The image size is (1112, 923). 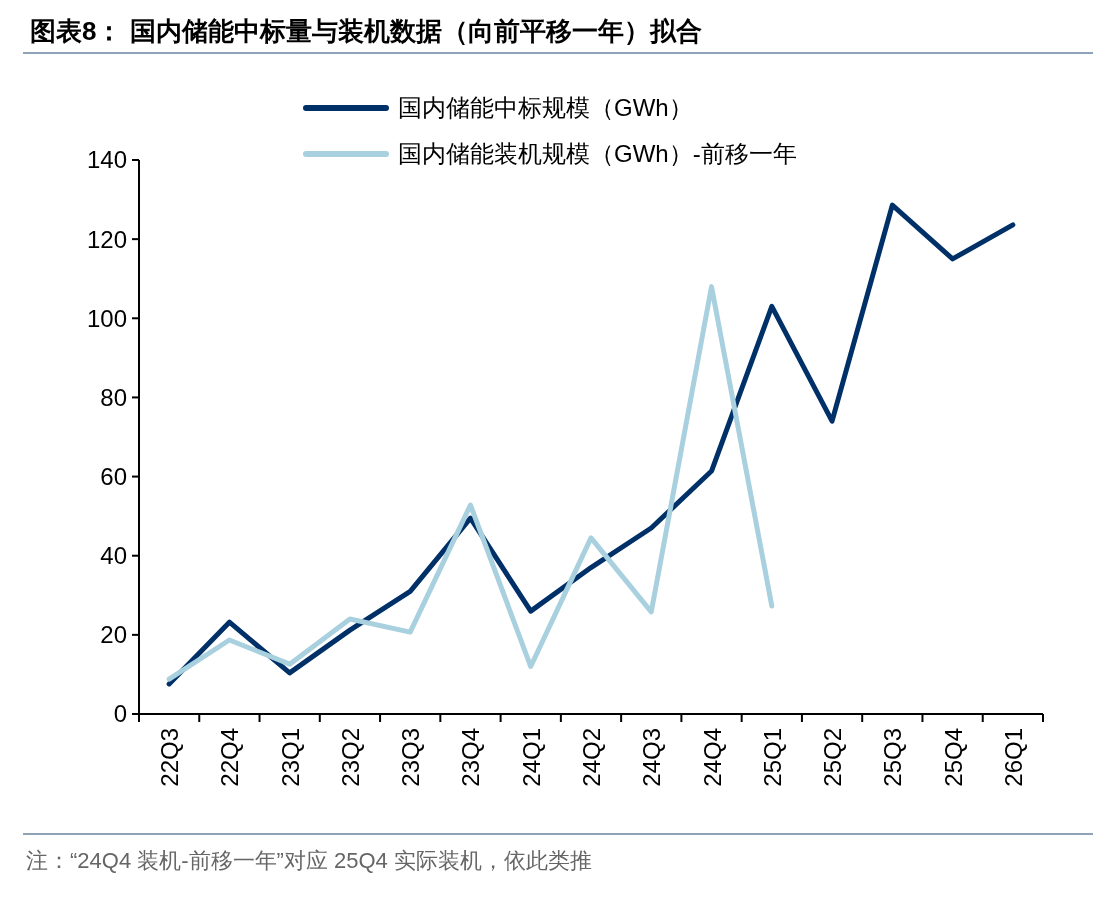 I want to click on x-tick-label: 25Q2, so click(x=833, y=757).